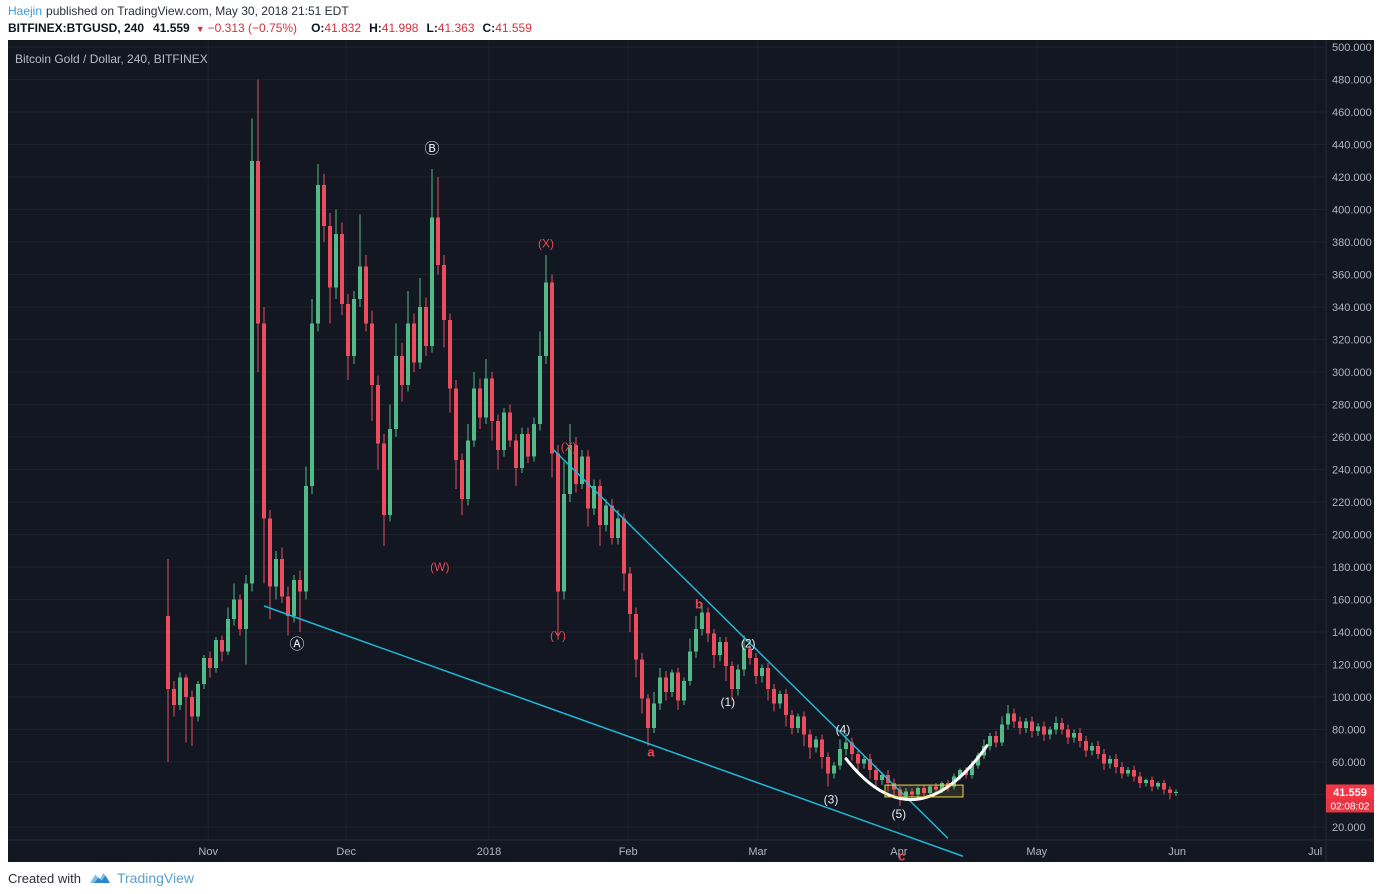 Image resolution: width=1380 pixels, height=894 pixels. I want to click on svg-text: 02:08:02, so click(1350, 806).